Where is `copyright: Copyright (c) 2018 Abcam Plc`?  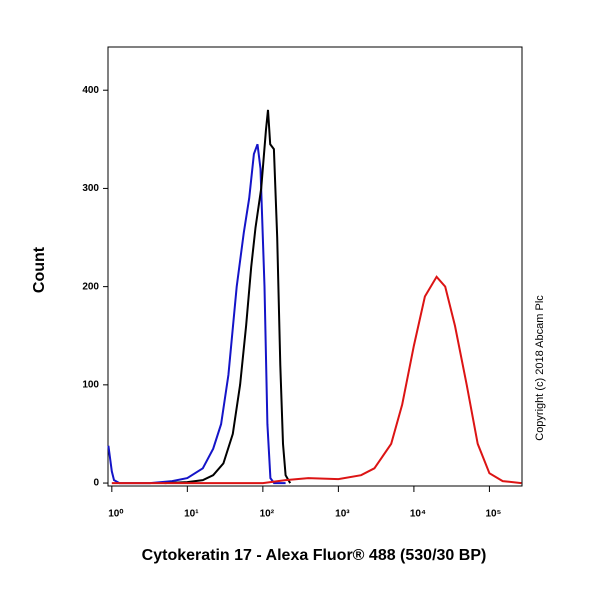 copyright: Copyright (c) 2018 Abcam Plc is located at coordinates (540, 368).